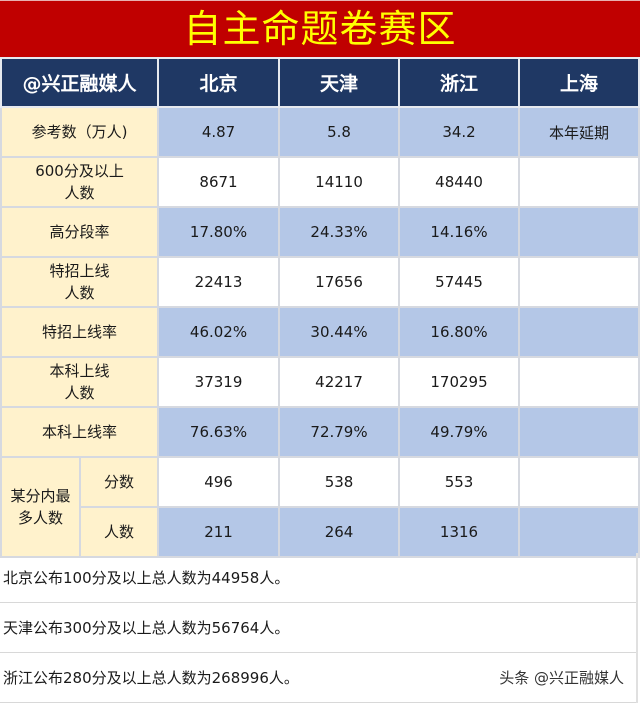  I want to click on cell-tianjin: 24.33%, so click(339, 232).